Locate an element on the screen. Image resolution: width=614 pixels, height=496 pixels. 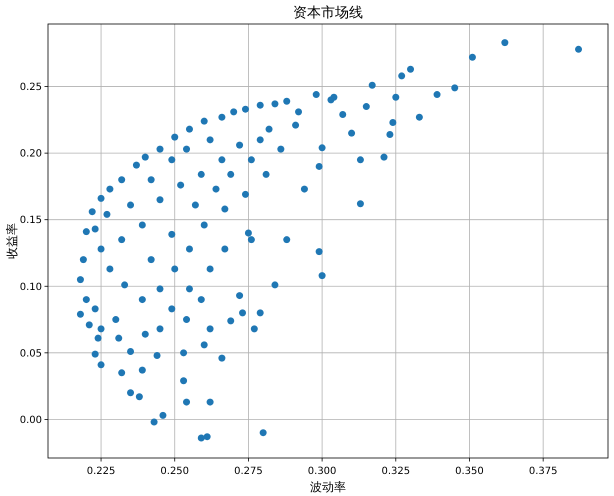
x-tick-label: 0.250 is located at coordinates (175, 471).